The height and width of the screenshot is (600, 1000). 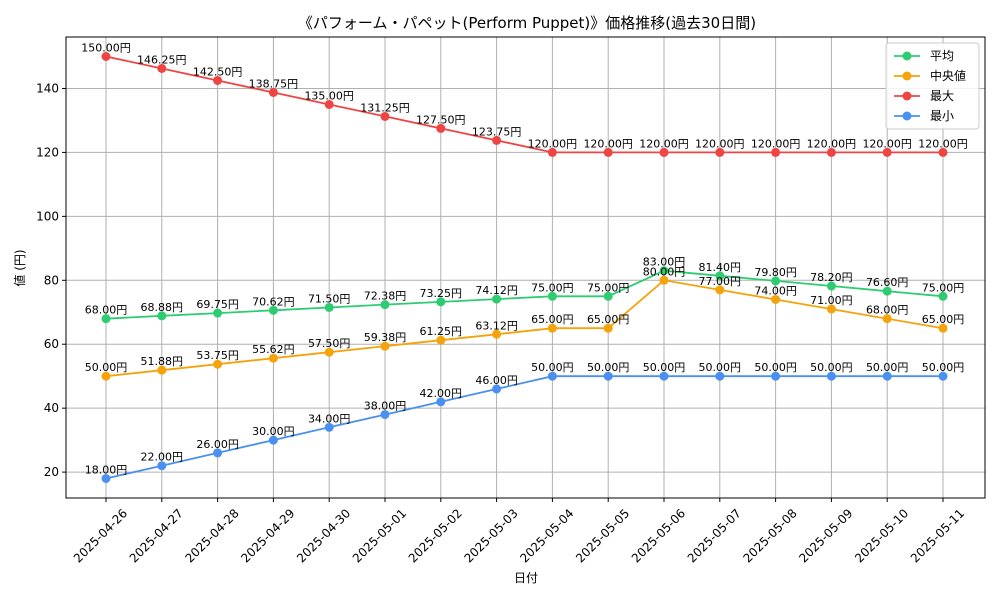 What do you see at coordinates (496, 290) in the screenshot?
I see `data-label: 74.12円` at bounding box center [496, 290].